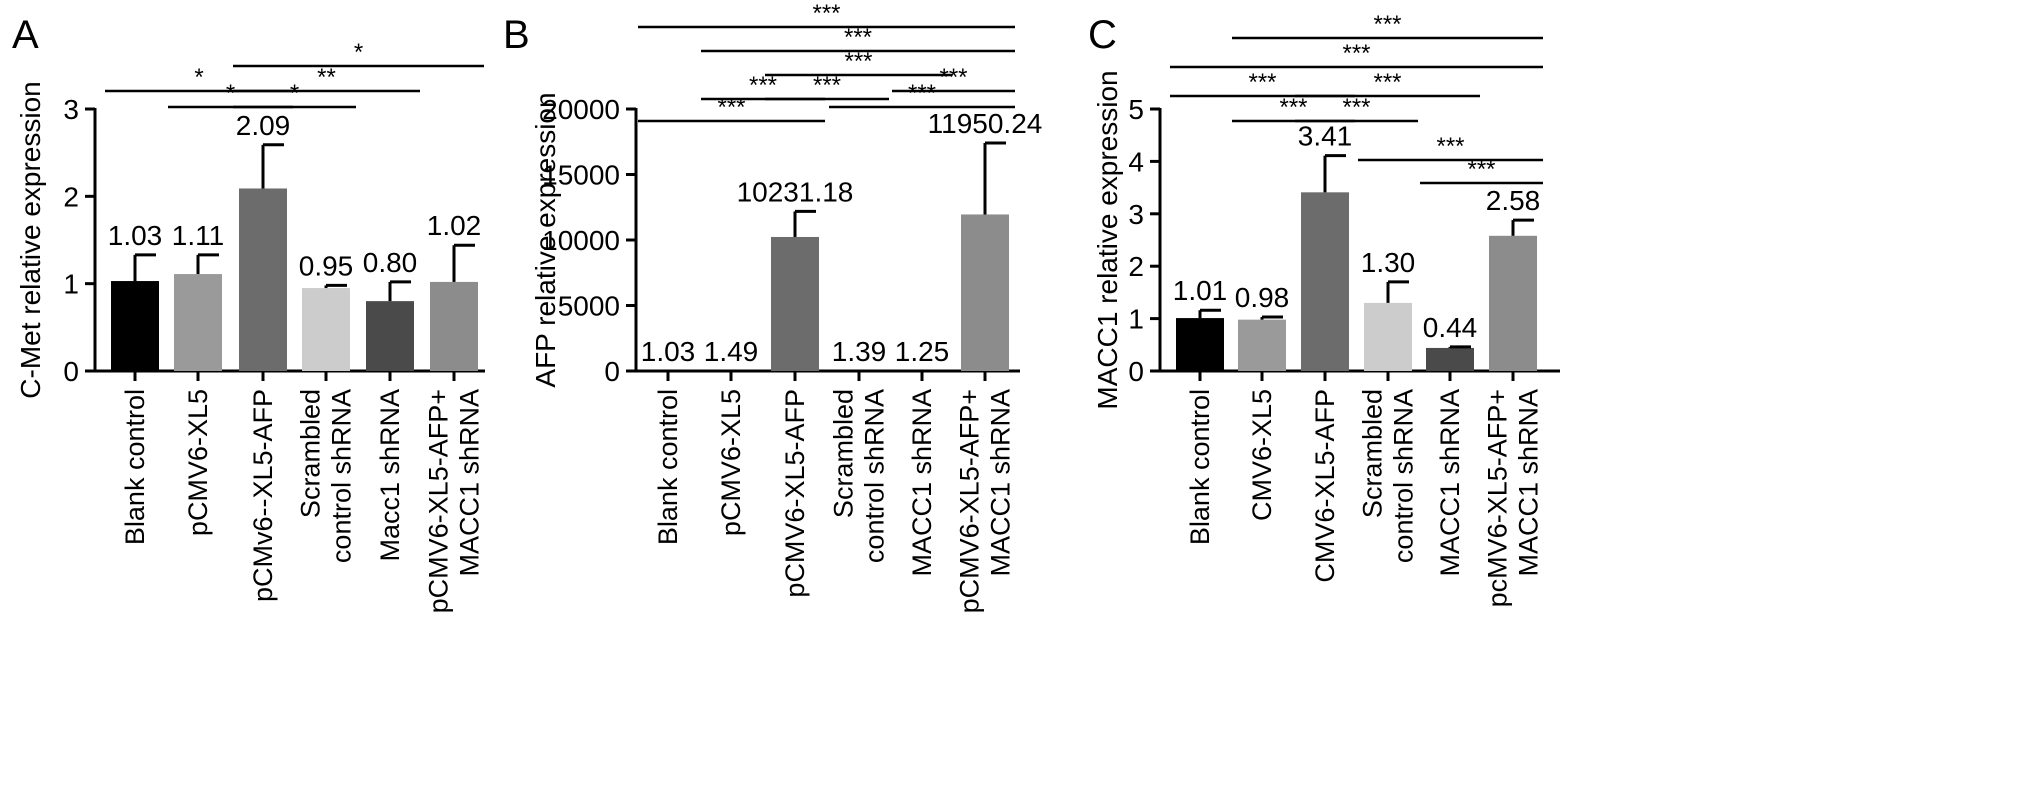 This screenshot has height=787, width=2032. I want to click on data-label: 1.39, so click(859, 351).